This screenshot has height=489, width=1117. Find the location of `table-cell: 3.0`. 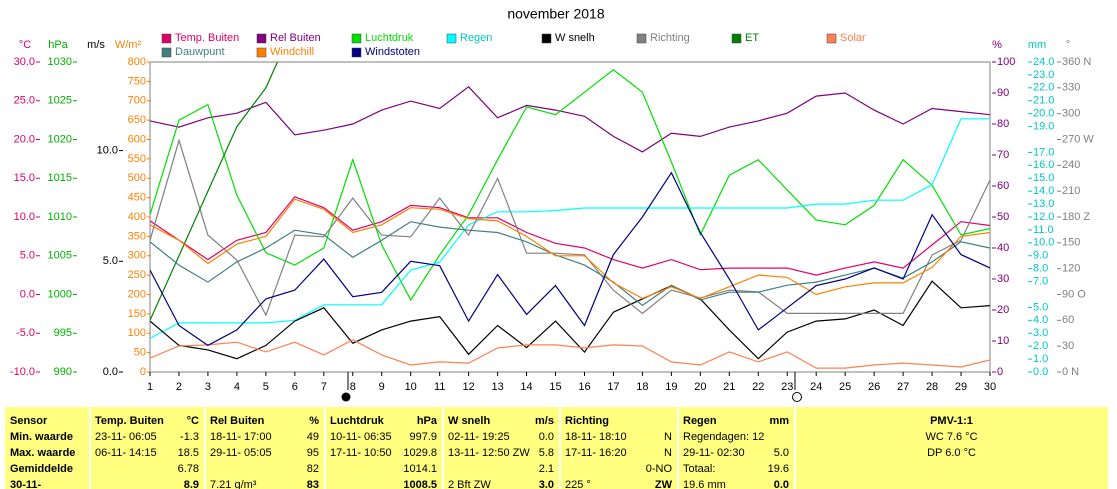

table-cell: 3.0 is located at coordinates (546, 484).